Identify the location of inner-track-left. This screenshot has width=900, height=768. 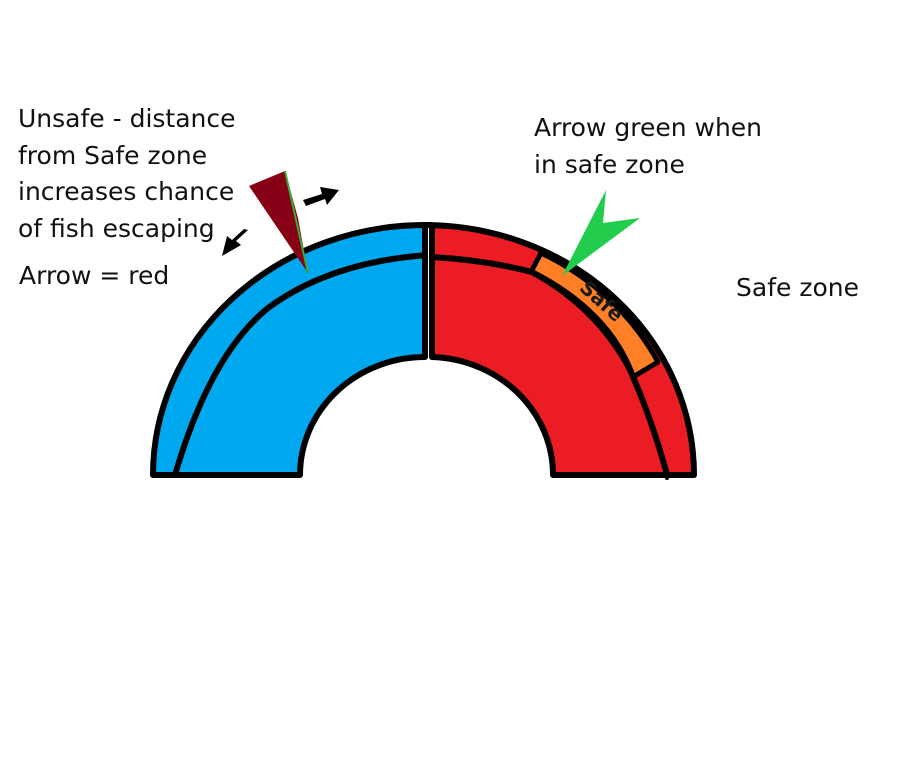
(300, 364).